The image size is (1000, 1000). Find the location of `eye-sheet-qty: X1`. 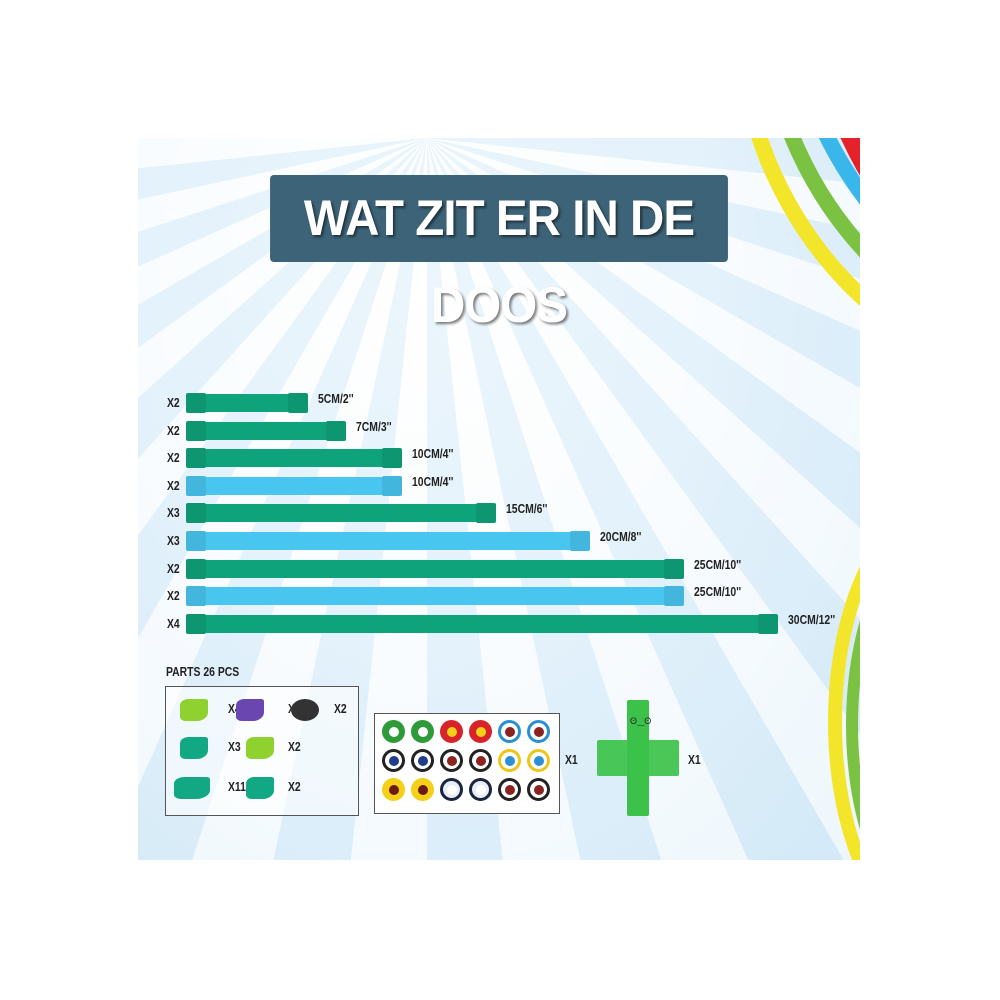

eye-sheet-qty: X1 is located at coordinates (571, 759).